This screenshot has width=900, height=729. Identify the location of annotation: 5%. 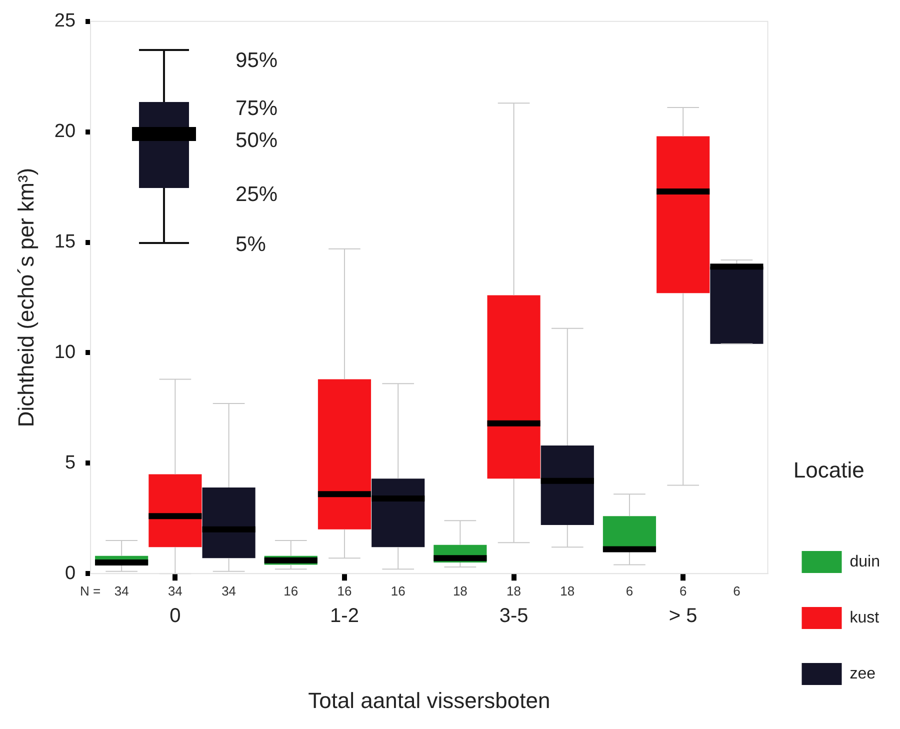
(251, 245).